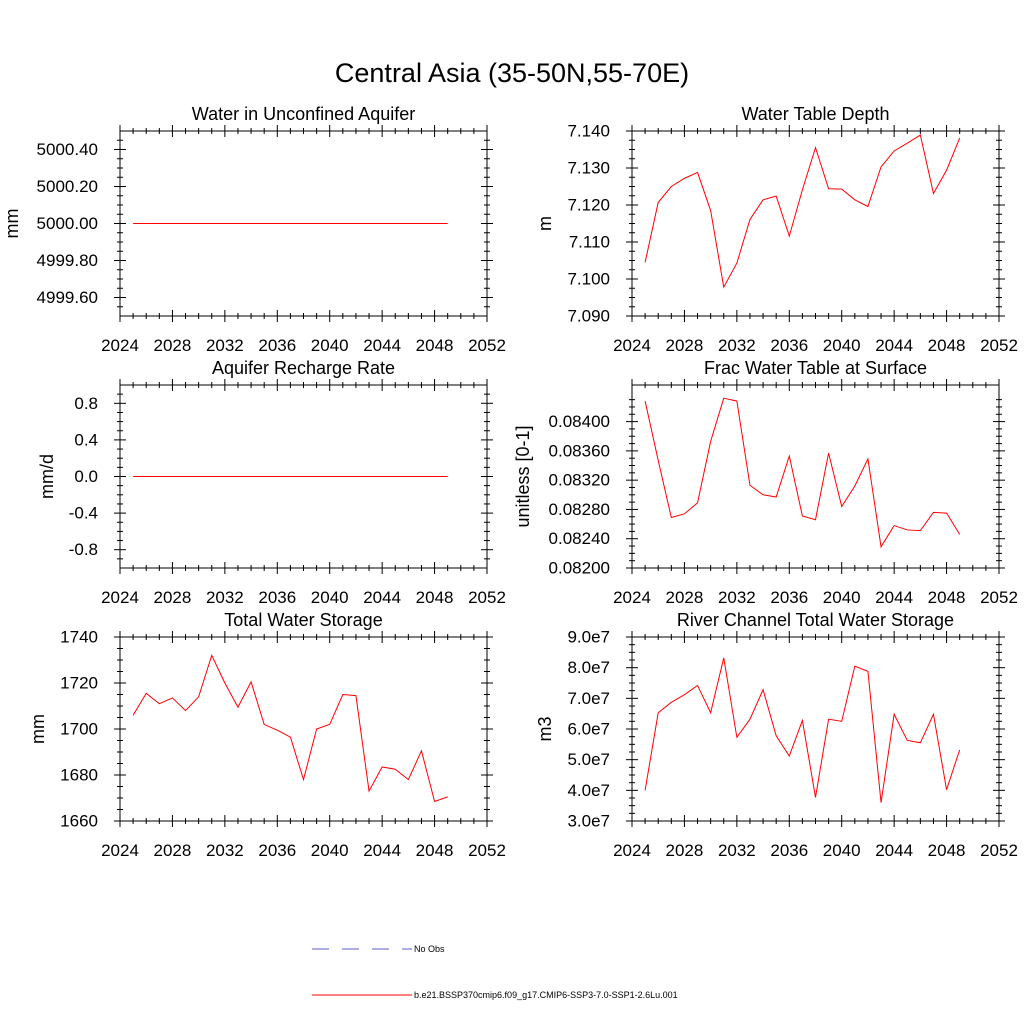  Describe the element at coordinates (588, 790) in the screenshot. I see `y-tick-label: 4.0e7` at that location.